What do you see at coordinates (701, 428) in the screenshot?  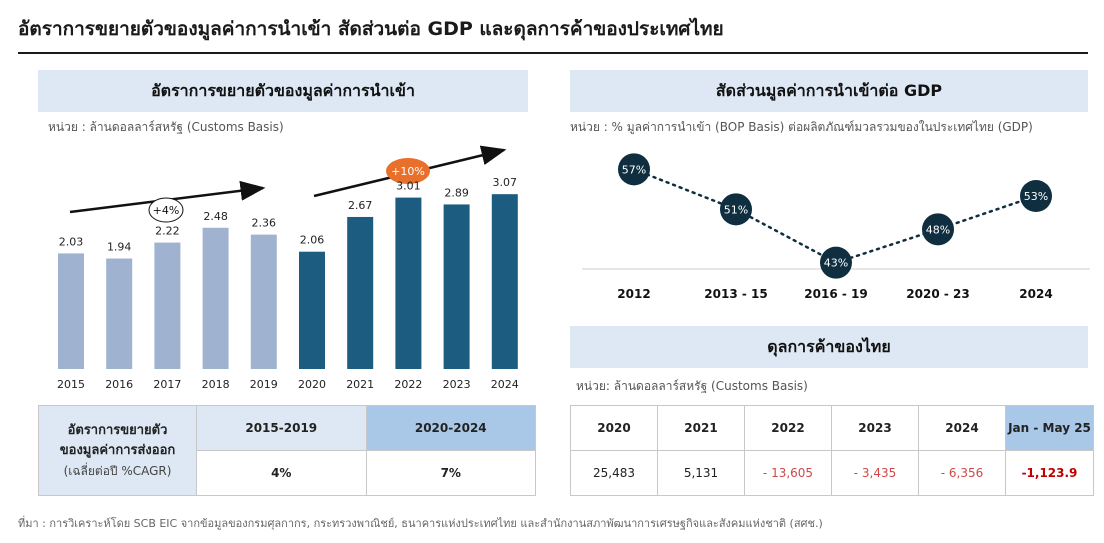 I see `tb-header-2021: 2021` at bounding box center [701, 428].